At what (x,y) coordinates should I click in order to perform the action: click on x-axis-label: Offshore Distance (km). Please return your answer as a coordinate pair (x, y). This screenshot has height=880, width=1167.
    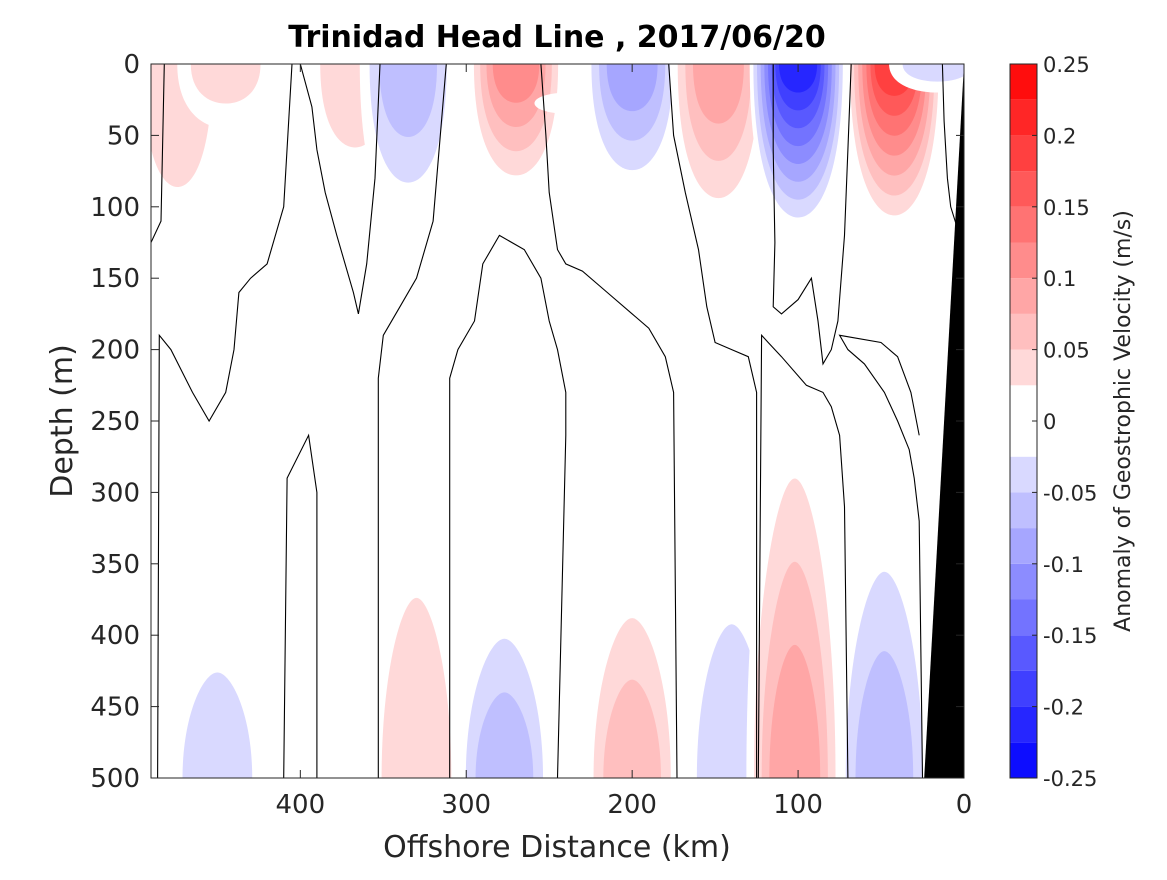
    Looking at the image, I should click on (557, 847).